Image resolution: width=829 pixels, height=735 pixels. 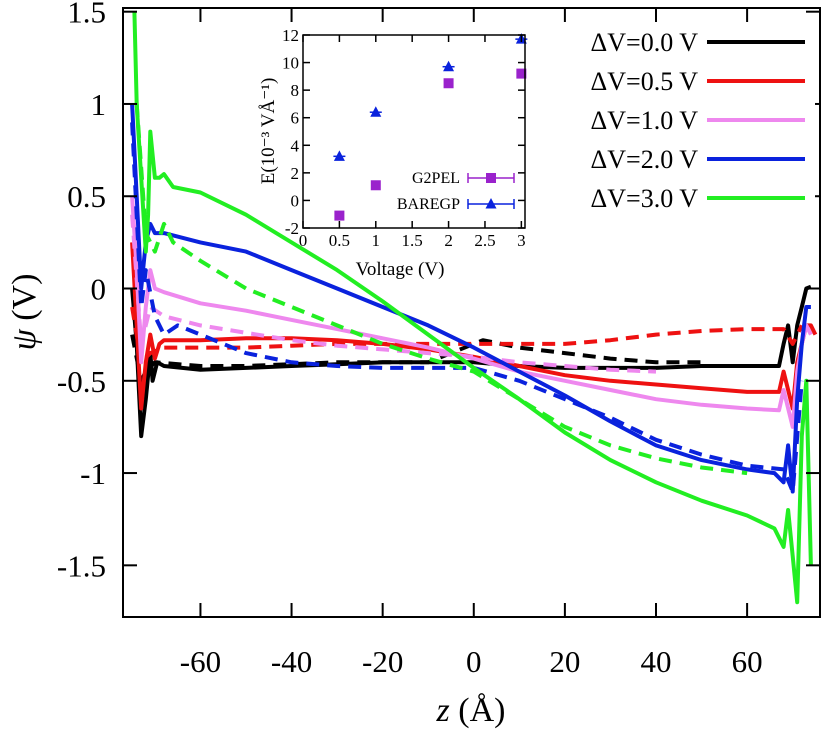 I want to click on x-tick-label: 0, so click(x=474, y=661).